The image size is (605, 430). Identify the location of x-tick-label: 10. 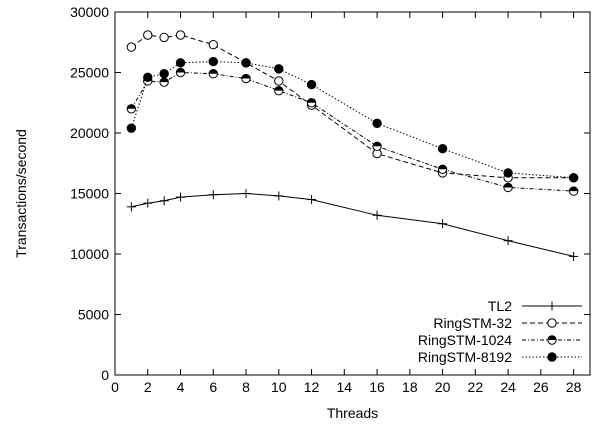
(279, 387).